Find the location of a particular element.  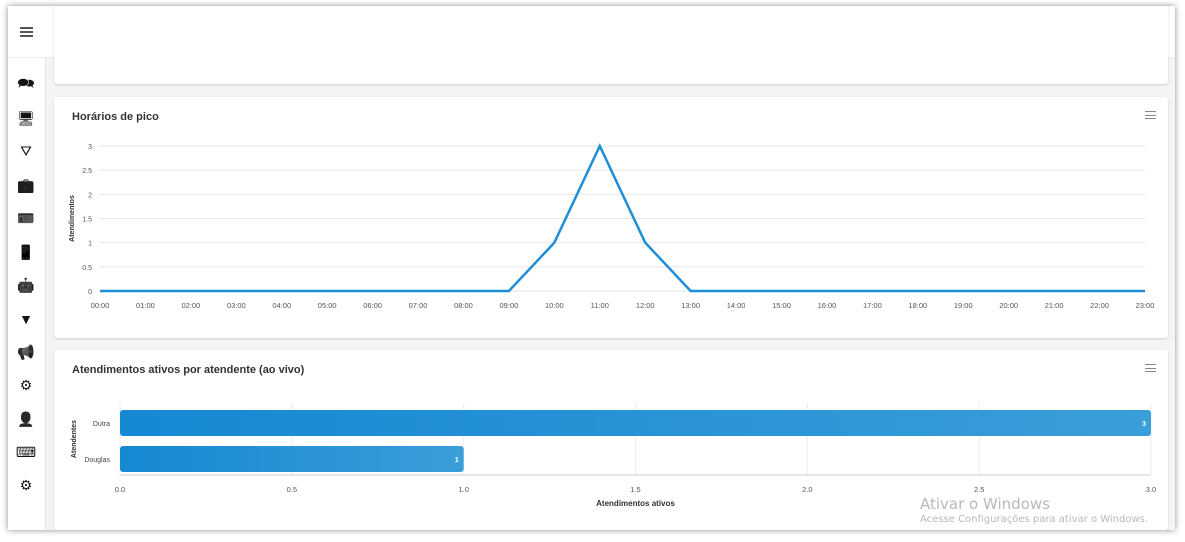

x-tick-label: 23:00 is located at coordinates (1145, 305).